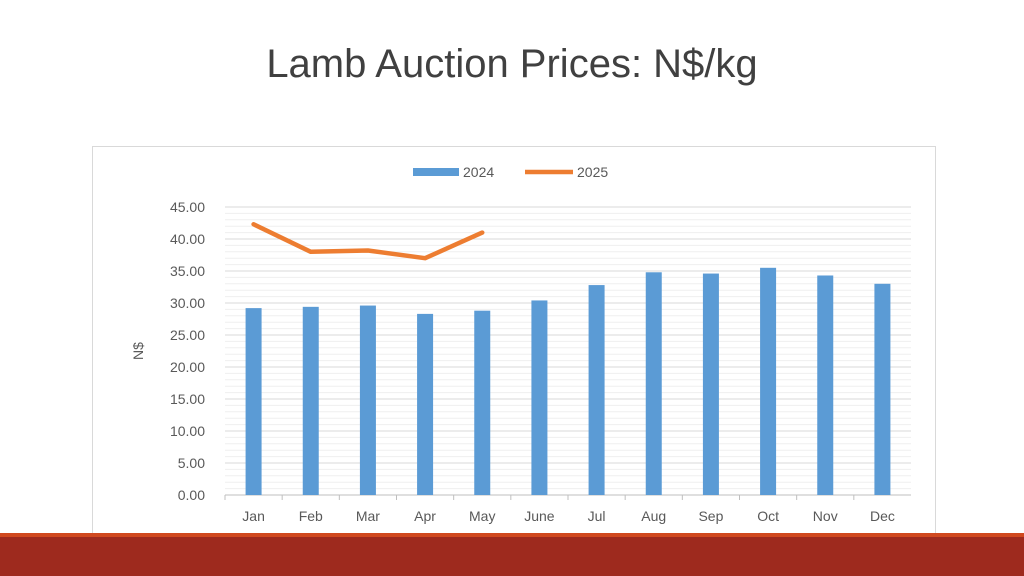  Describe the element at coordinates (138, 351) in the screenshot. I see `y-axis-title: N$` at that location.